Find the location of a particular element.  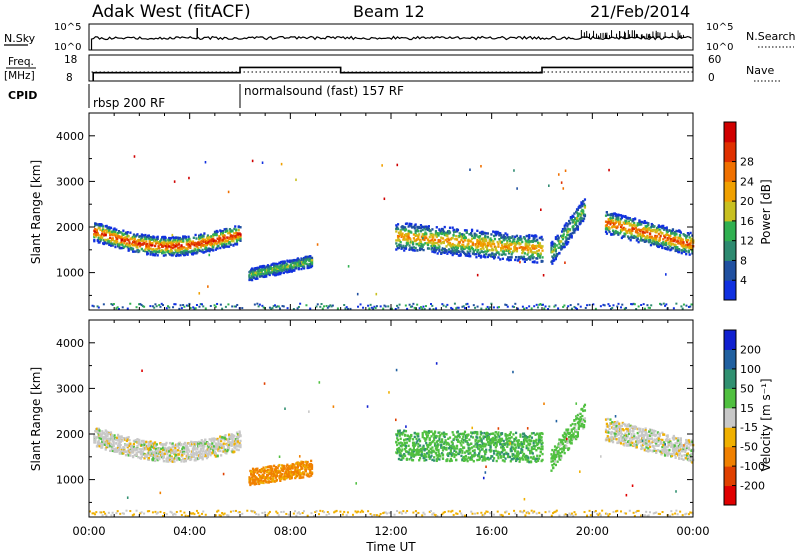

scatter-region is located at coordinates (469, 243).